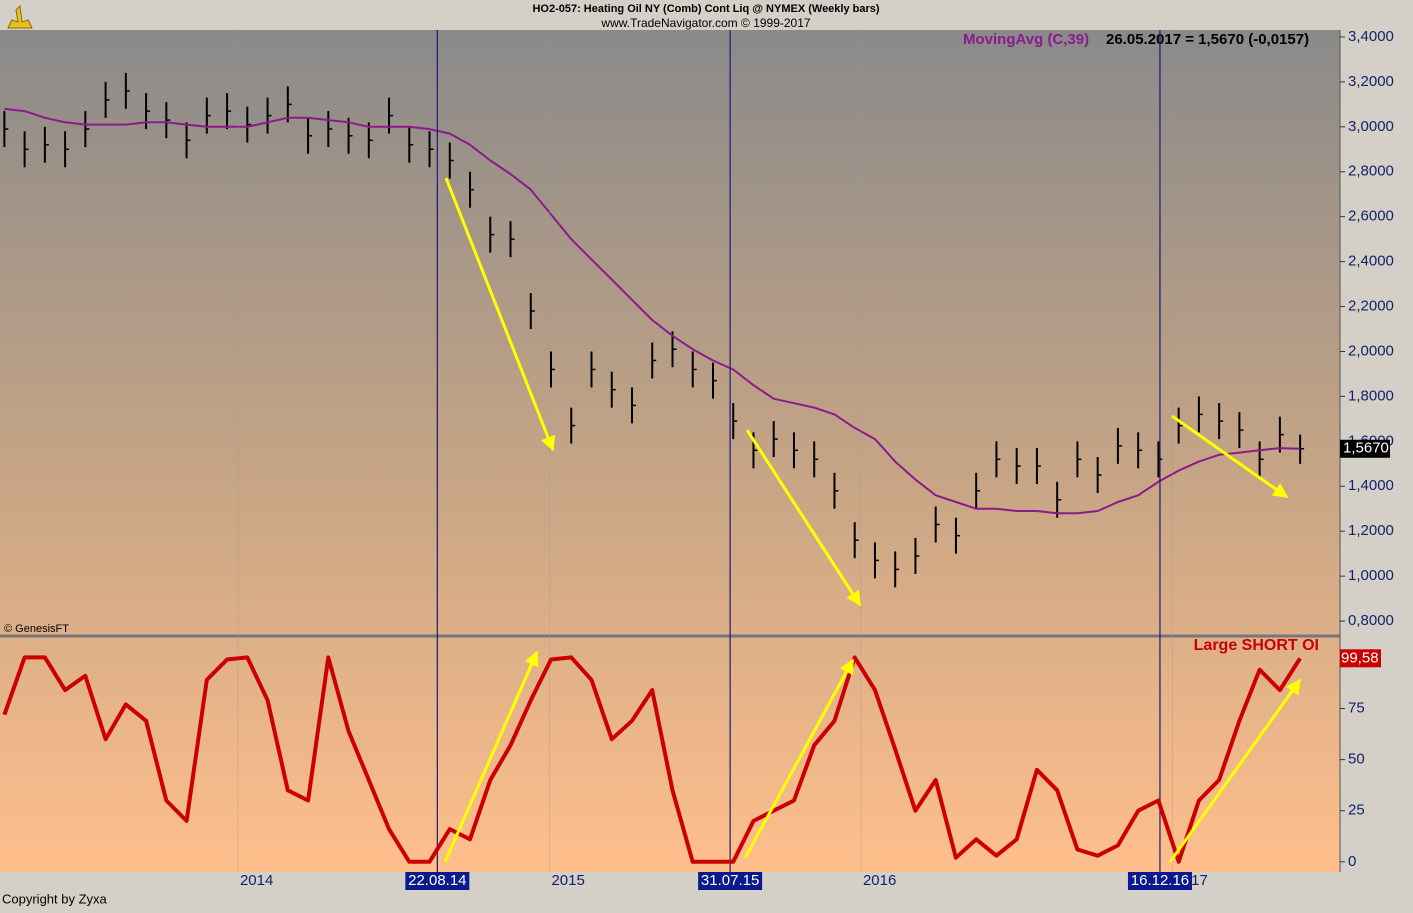 This screenshot has width=1413, height=913. What do you see at coordinates (1371, 306) in the screenshot?
I see `y-tick-label: 2,2000` at bounding box center [1371, 306].